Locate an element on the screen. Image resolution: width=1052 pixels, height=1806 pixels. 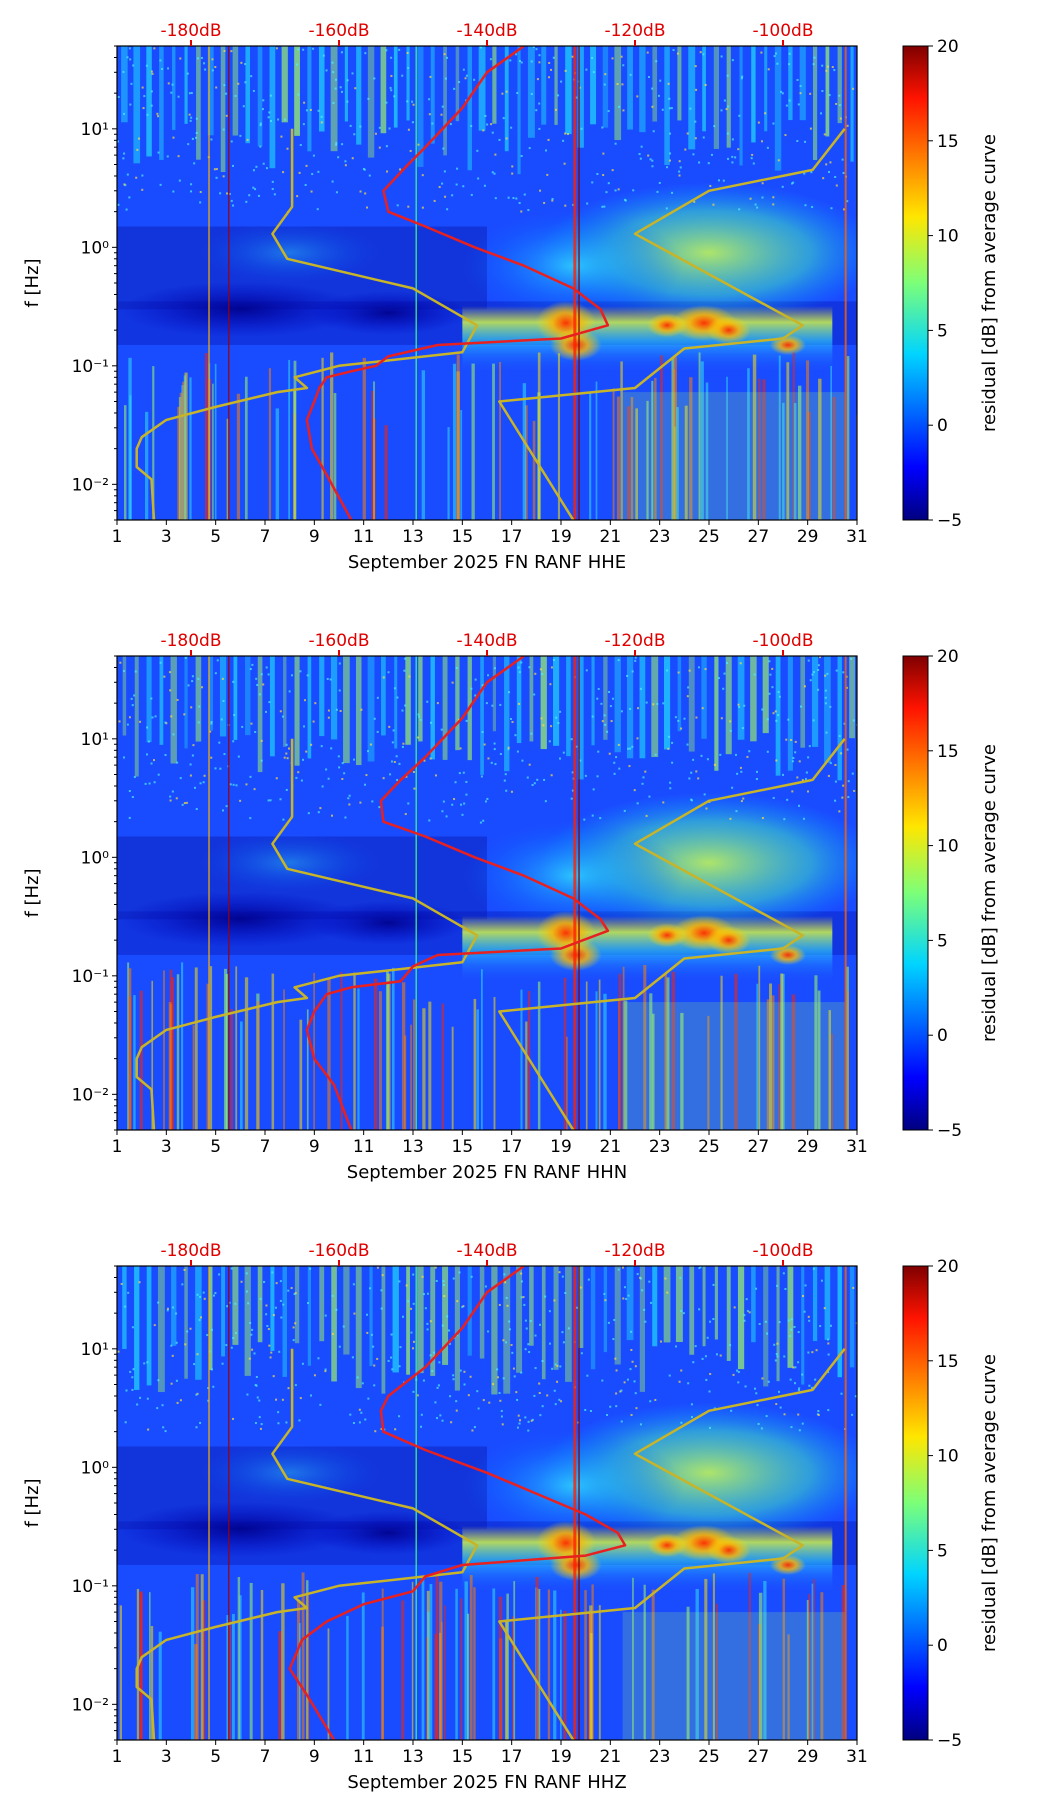
x-axis-label: September 2025 FN RANF HHN is located at coordinates (487, 1172).